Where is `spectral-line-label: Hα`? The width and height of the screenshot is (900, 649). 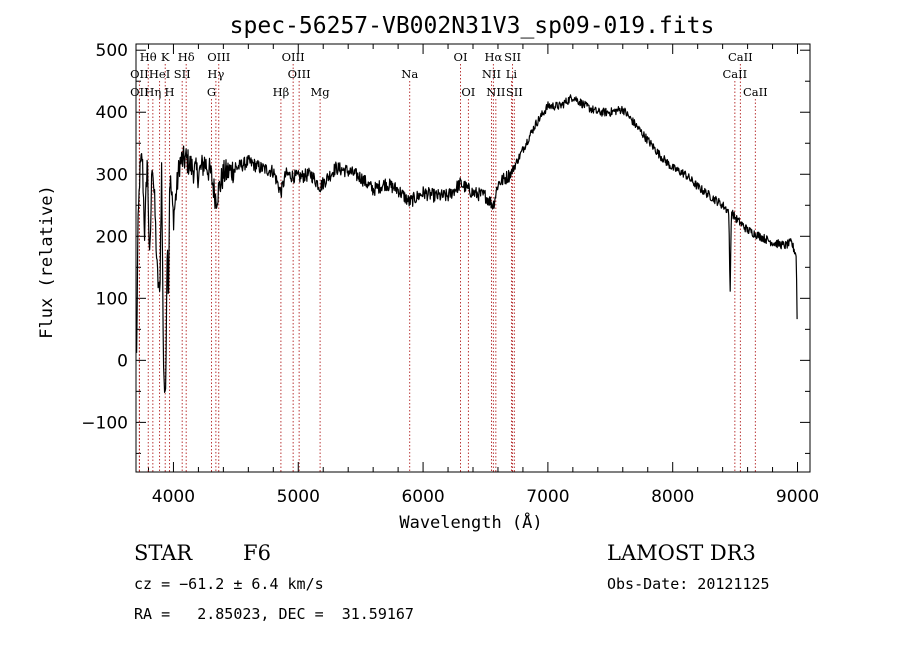
spectral-line-label: Hα is located at coordinates (493, 57).